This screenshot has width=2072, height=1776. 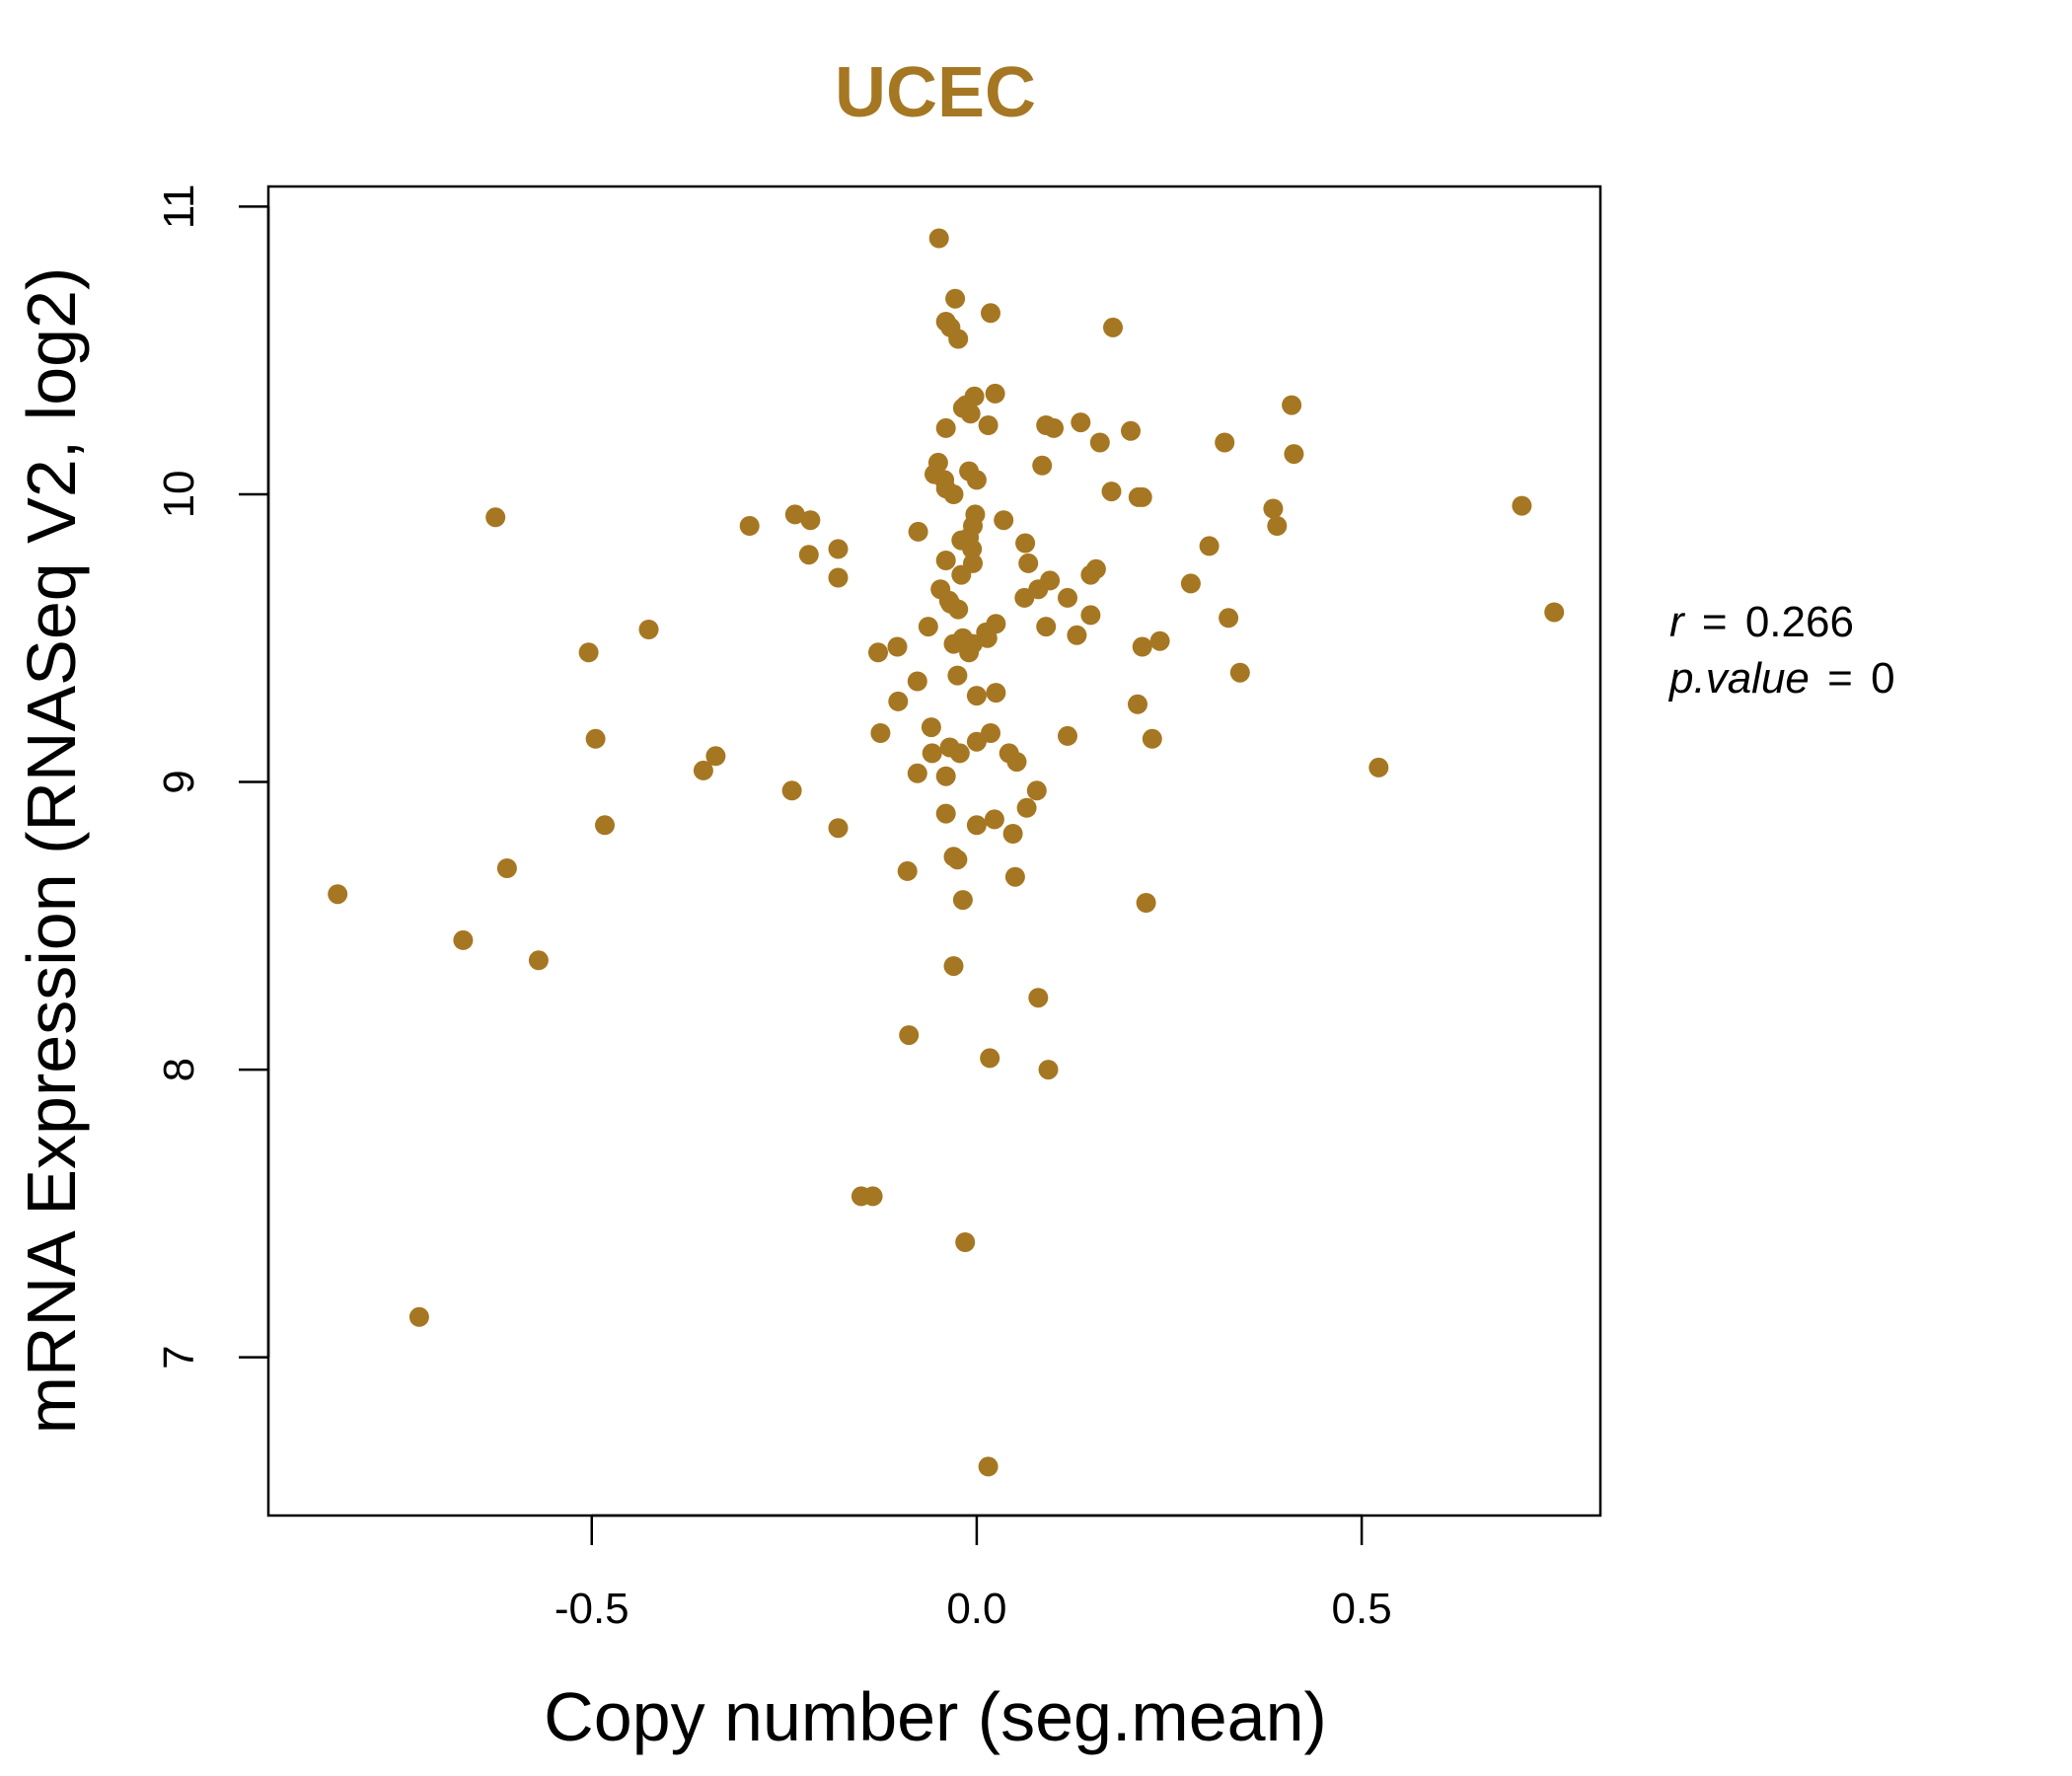 What do you see at coordinates (52, 851) in the screenshot?
I see `y-axis-title: mRNA Expression (RNASeq V2, log2)` at bounding box center [52, 851].